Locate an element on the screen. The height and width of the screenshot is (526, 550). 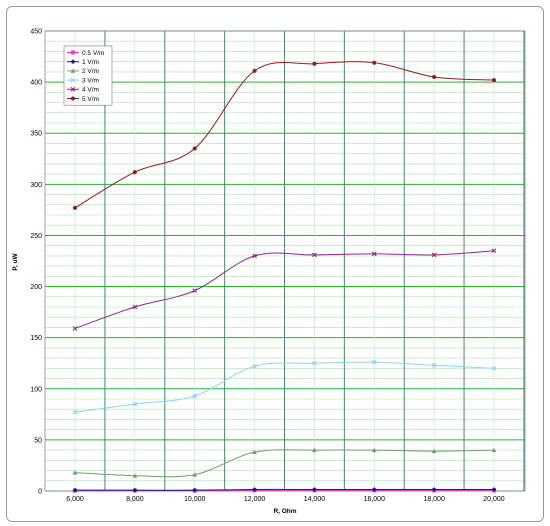
y-tick-label: 450 is located at coordinates (36, 32).